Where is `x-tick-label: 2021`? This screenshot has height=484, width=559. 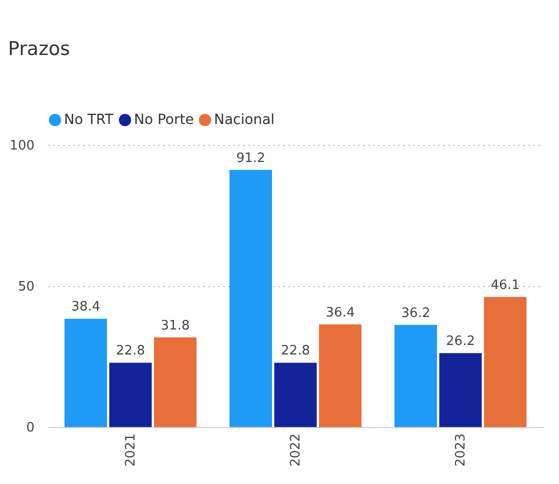
x-tick-label: 2021 is located at coordinates (131, 450).